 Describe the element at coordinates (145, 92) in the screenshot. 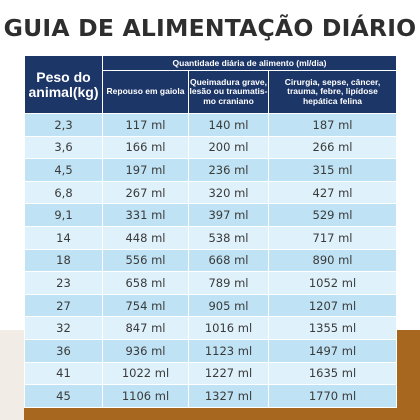

I see `cage-rest-header: Repouso em gaiola` at that location.